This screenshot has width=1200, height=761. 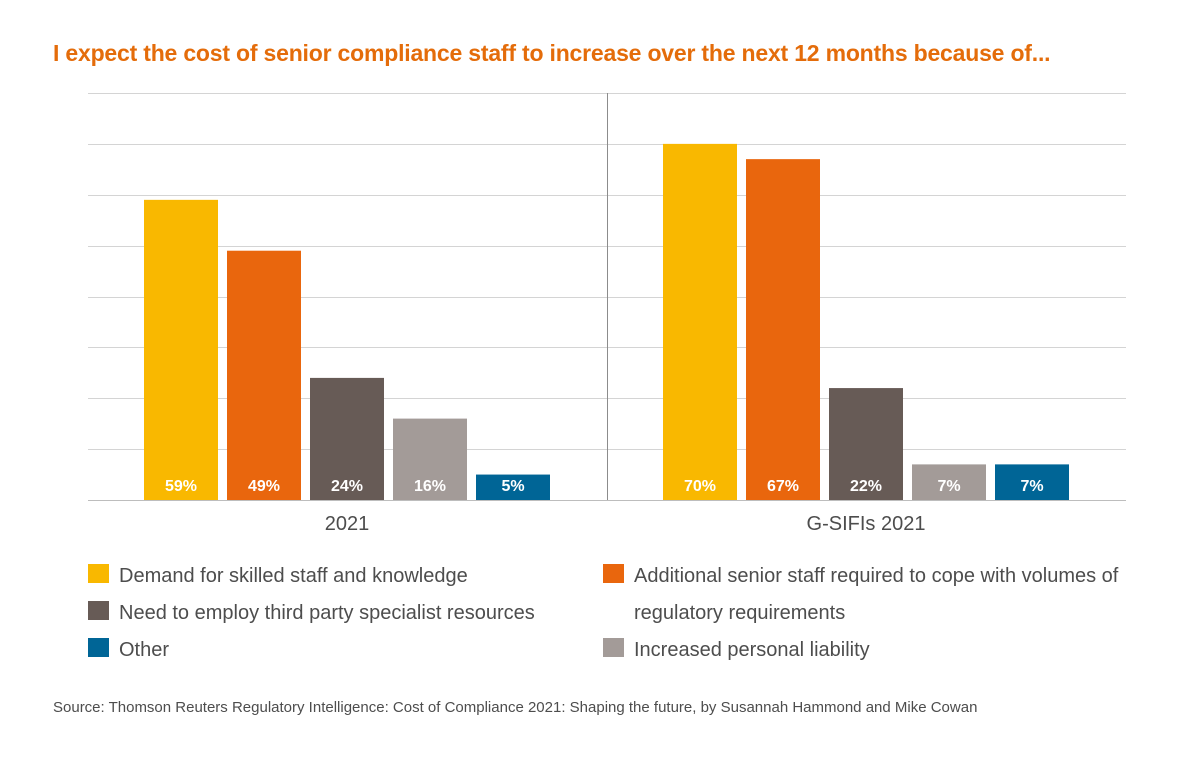 I want to click on legend-item-demand: Demand for skilled staff and knowledge, so click(x=373, y=576).